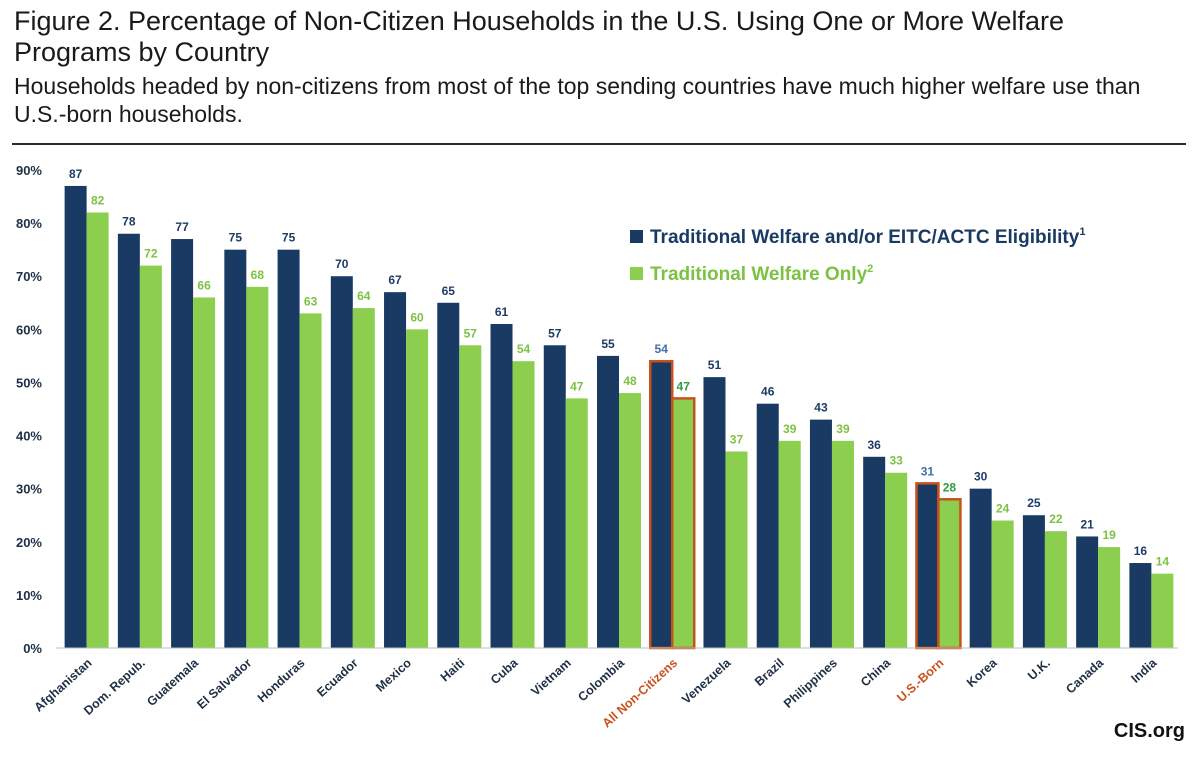 This screenshot has height=762, width=1199. What do you see at coordinates (29, 409) in the screenshot?
I see `y-axis: 0% 10% 20% 30% 40% 50% 60% 70% 80% 90%` at bounding box center [29, 409].